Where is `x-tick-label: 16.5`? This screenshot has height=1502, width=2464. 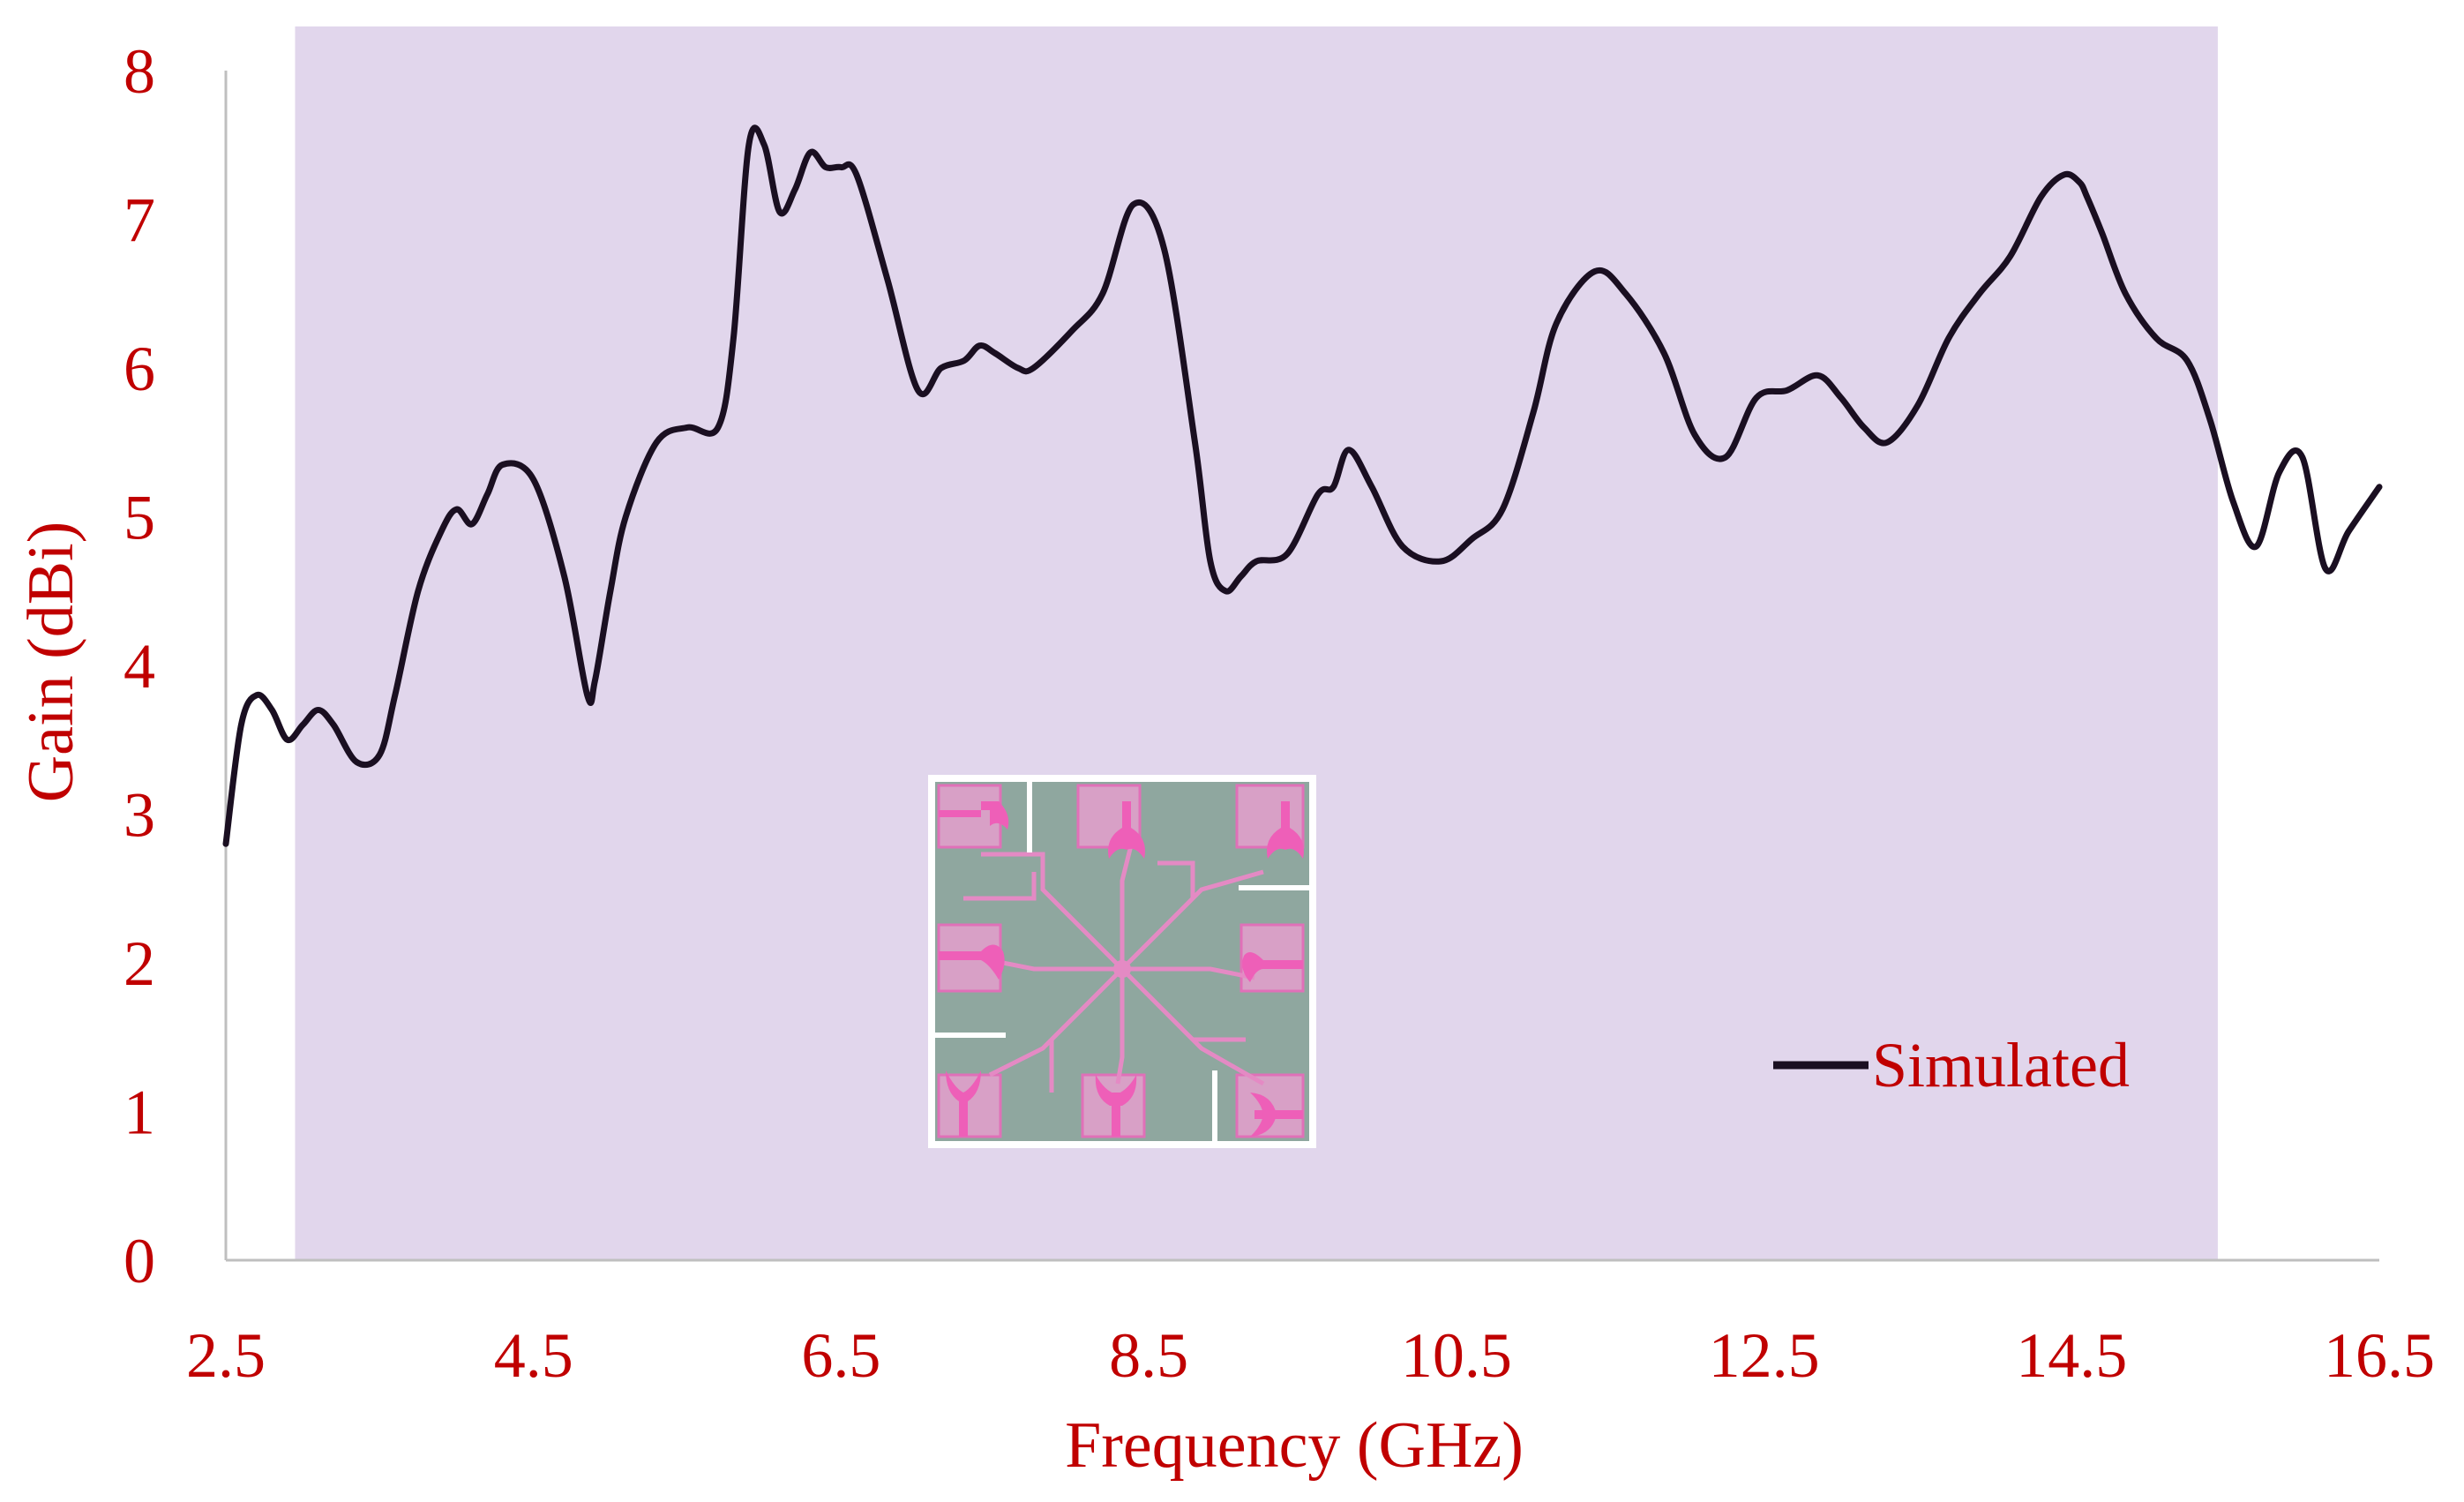
x-tick-label: 16.5 is located at coordinates (2379, 1355).